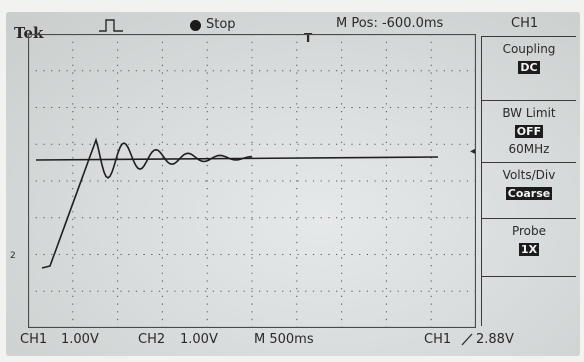  What do you see at coordinates (525, 23) in the screenshot?
I see `channel-menu-title: CH1` at bounding box center [525, 23].